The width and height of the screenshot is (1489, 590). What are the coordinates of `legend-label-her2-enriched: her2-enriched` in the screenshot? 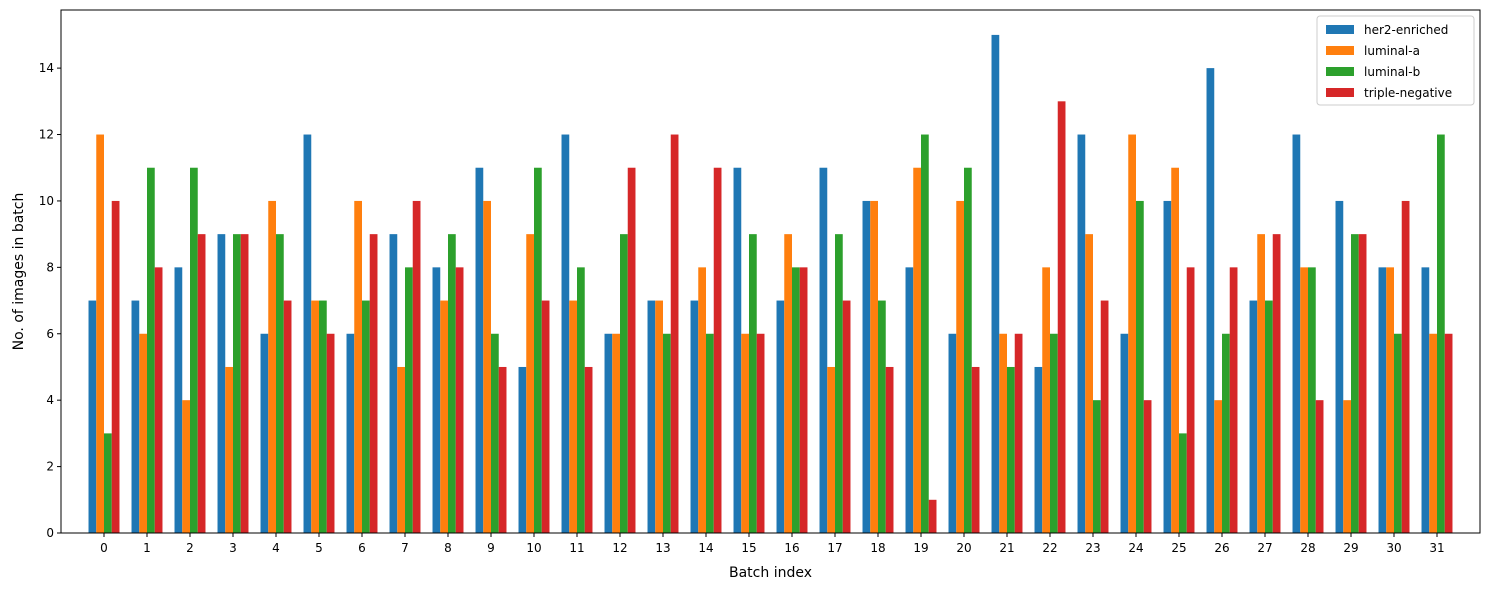 It's located at (1406, 30).